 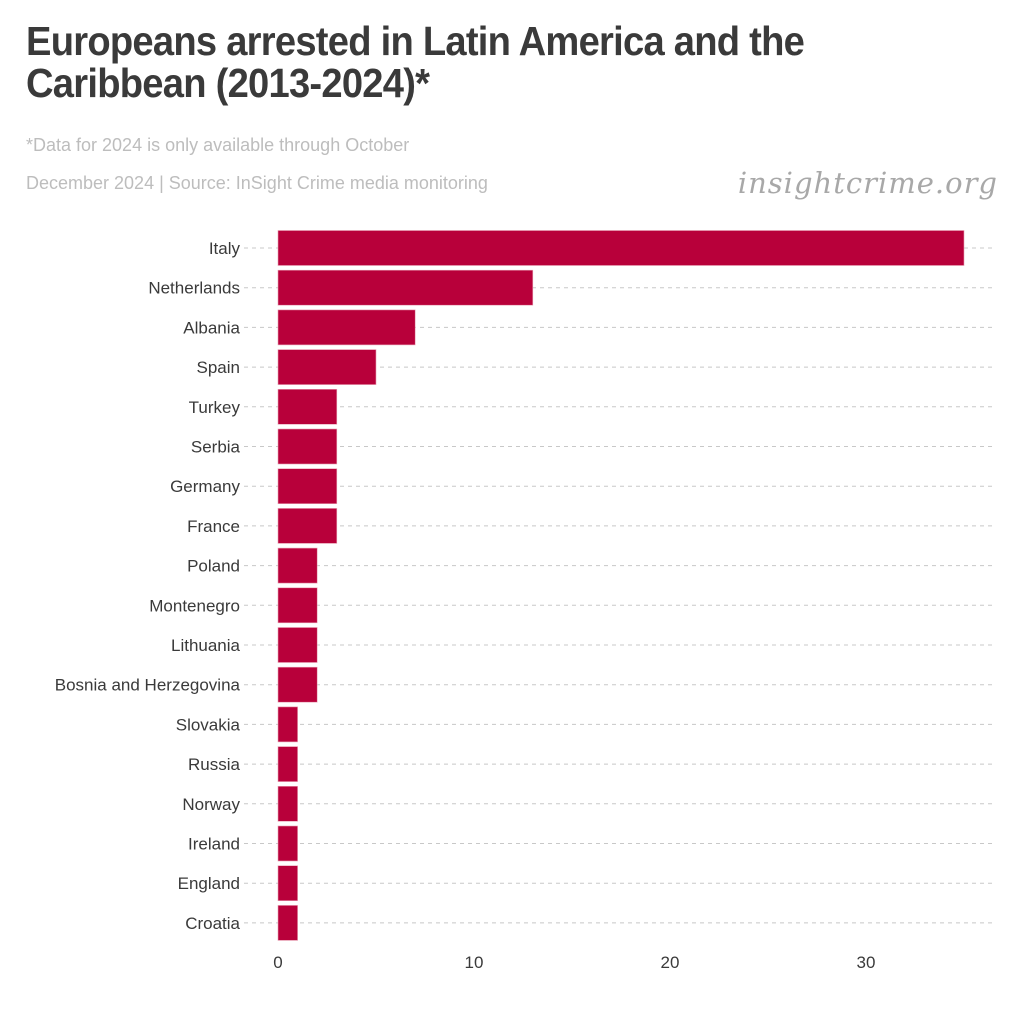 What do you see at coordinates (405, 287) in the screenshot?
I see `bar-netherlands` at bounding box center [405, 287].